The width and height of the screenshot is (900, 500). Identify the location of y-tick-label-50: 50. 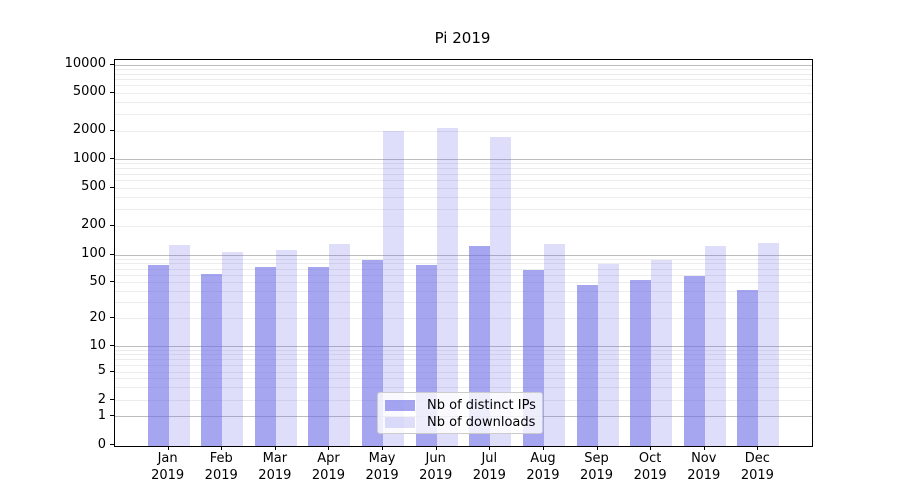
(97, 281).